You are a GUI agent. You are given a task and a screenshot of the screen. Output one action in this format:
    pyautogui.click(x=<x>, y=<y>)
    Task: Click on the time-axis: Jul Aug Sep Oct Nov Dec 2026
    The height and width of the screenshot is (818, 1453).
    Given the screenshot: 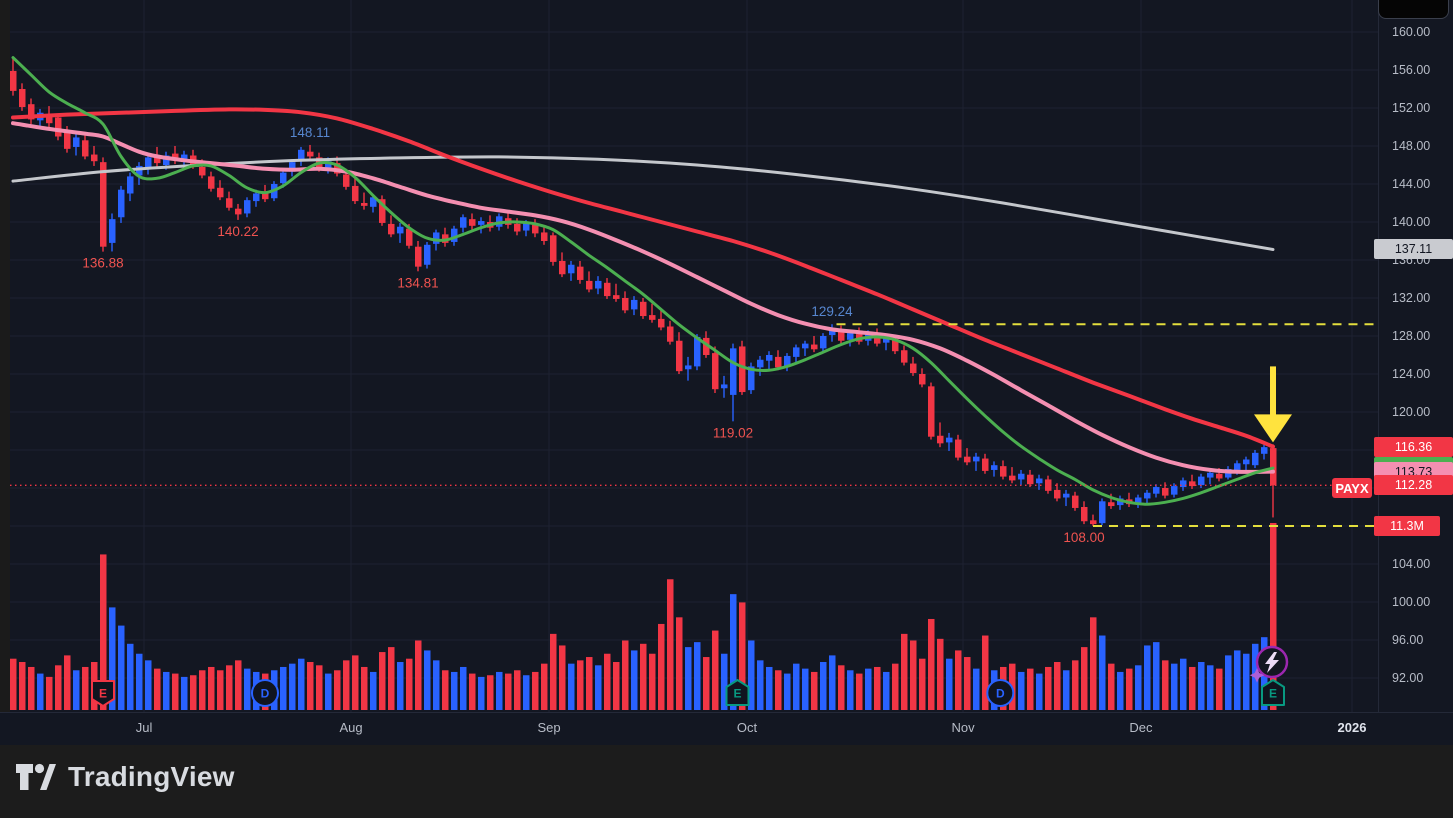 What is the action you would take?
    pyautogui.click(x=726, y=729)
    